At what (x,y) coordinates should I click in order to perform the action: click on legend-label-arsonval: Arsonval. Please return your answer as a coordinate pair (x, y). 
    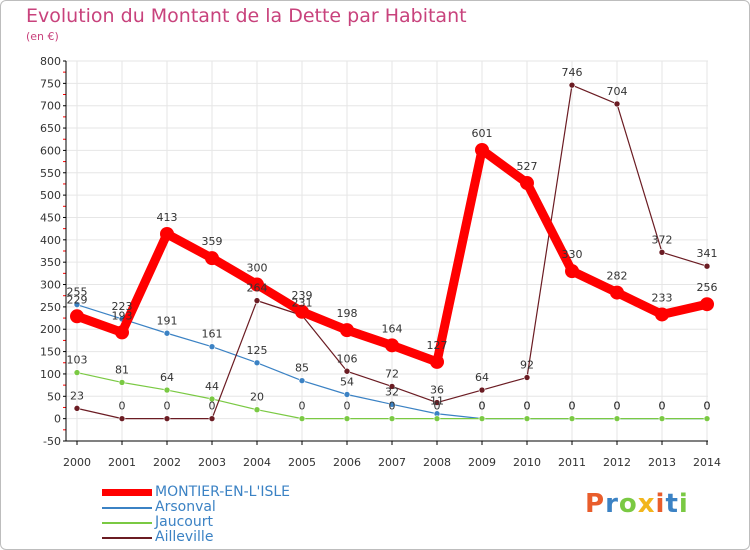
    Looking at the image, I should click on (185, 507).